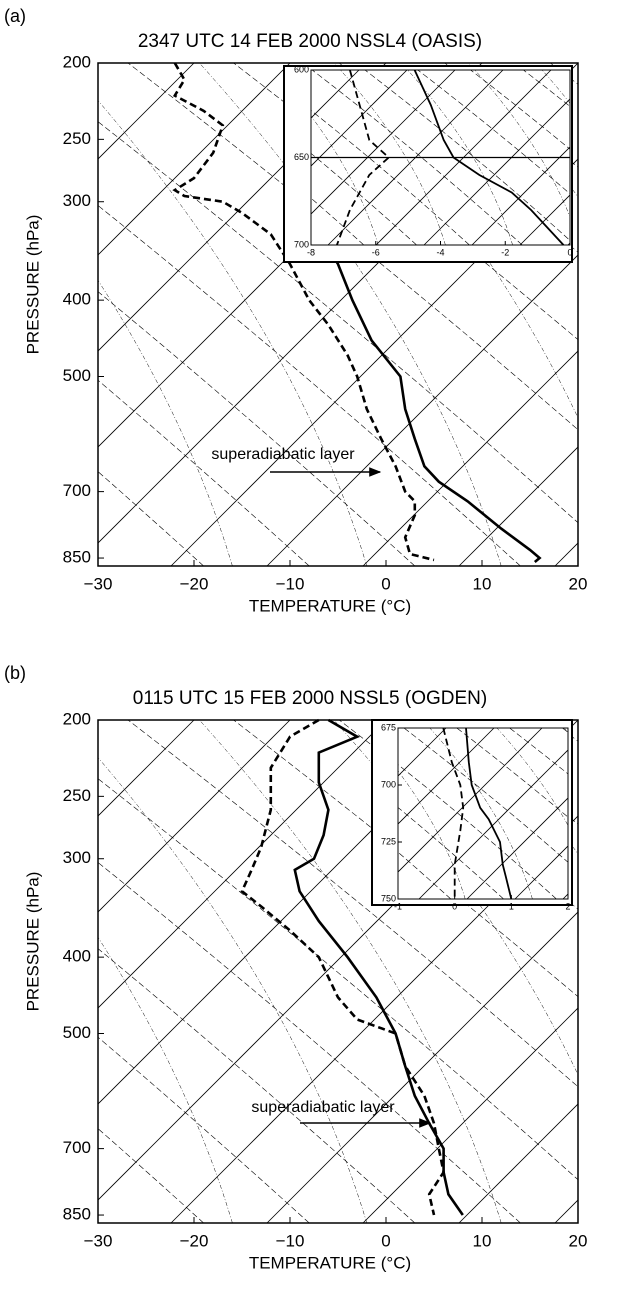  Describe the element at coordinates (301, 69) in the screenshot. I see `inset-y-tick-label: 600` at that location.